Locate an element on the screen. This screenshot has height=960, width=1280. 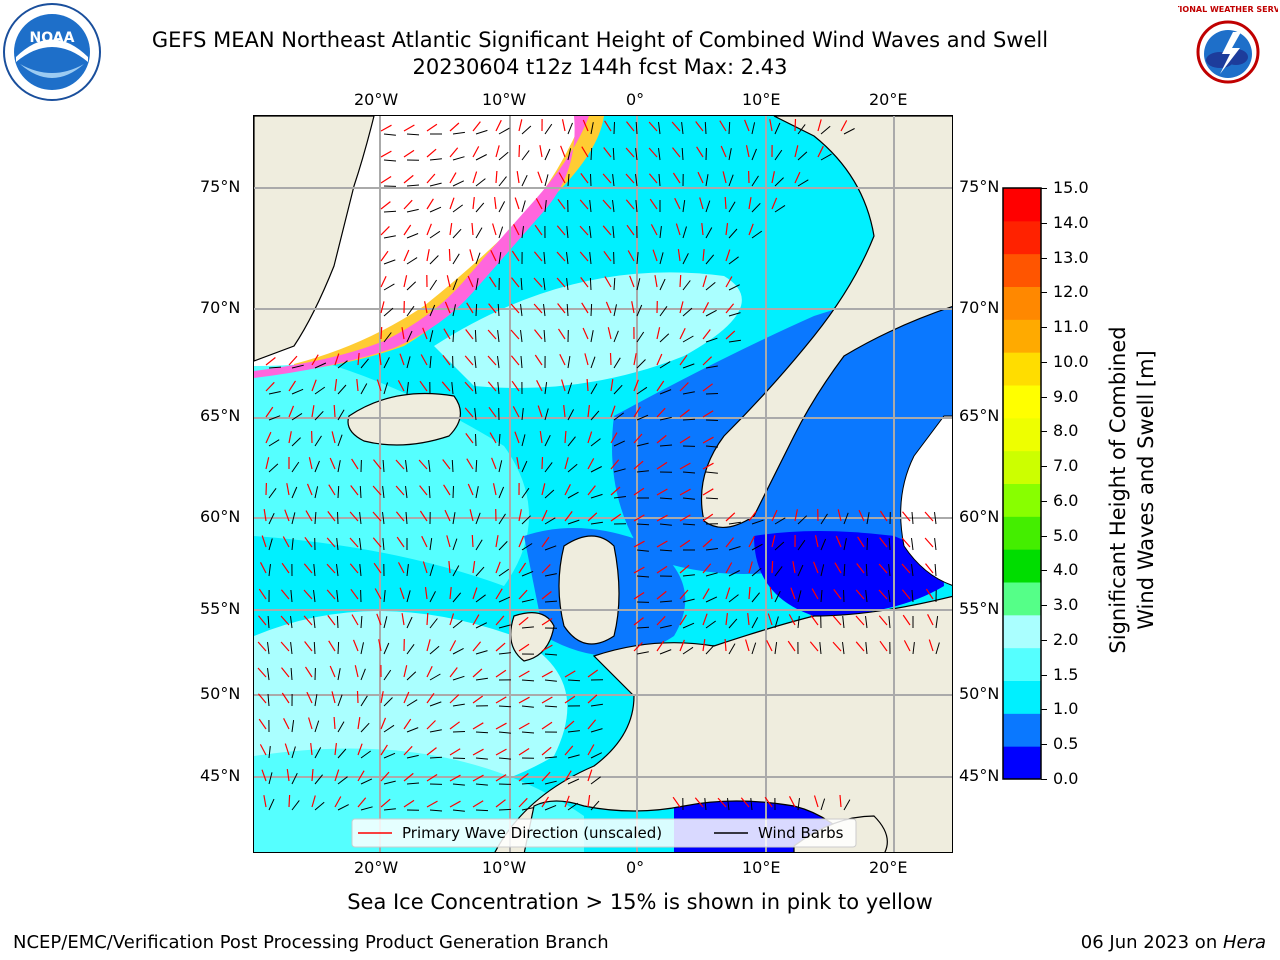
lat-tick-right-55n: 55°N is located at coordinates (979, 608).